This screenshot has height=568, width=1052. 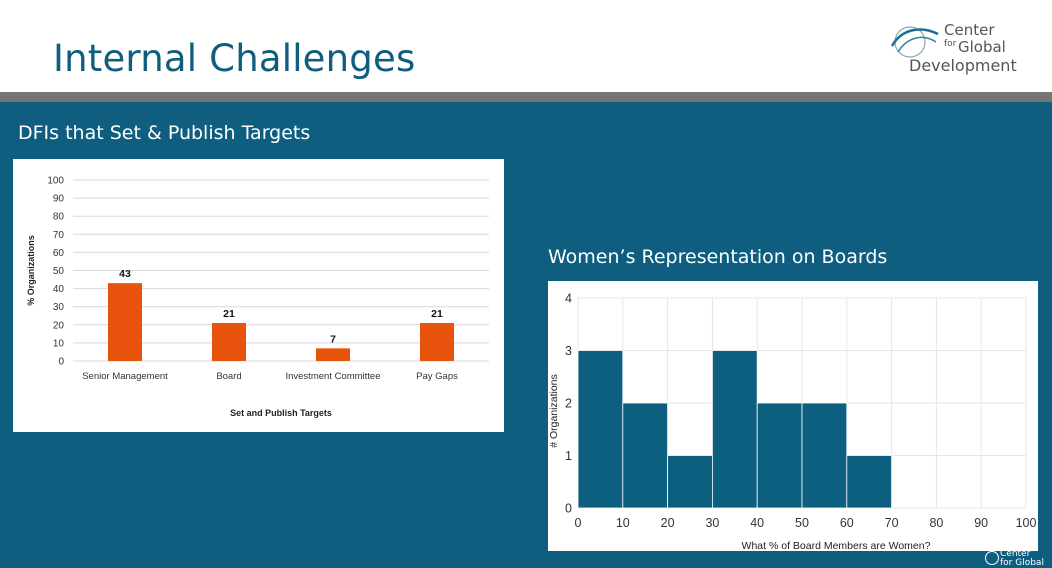 What do you see at coordinates (59, 289) in the screenshot?
I see `y-tick-label: 40` at bounding box center [59, 289].